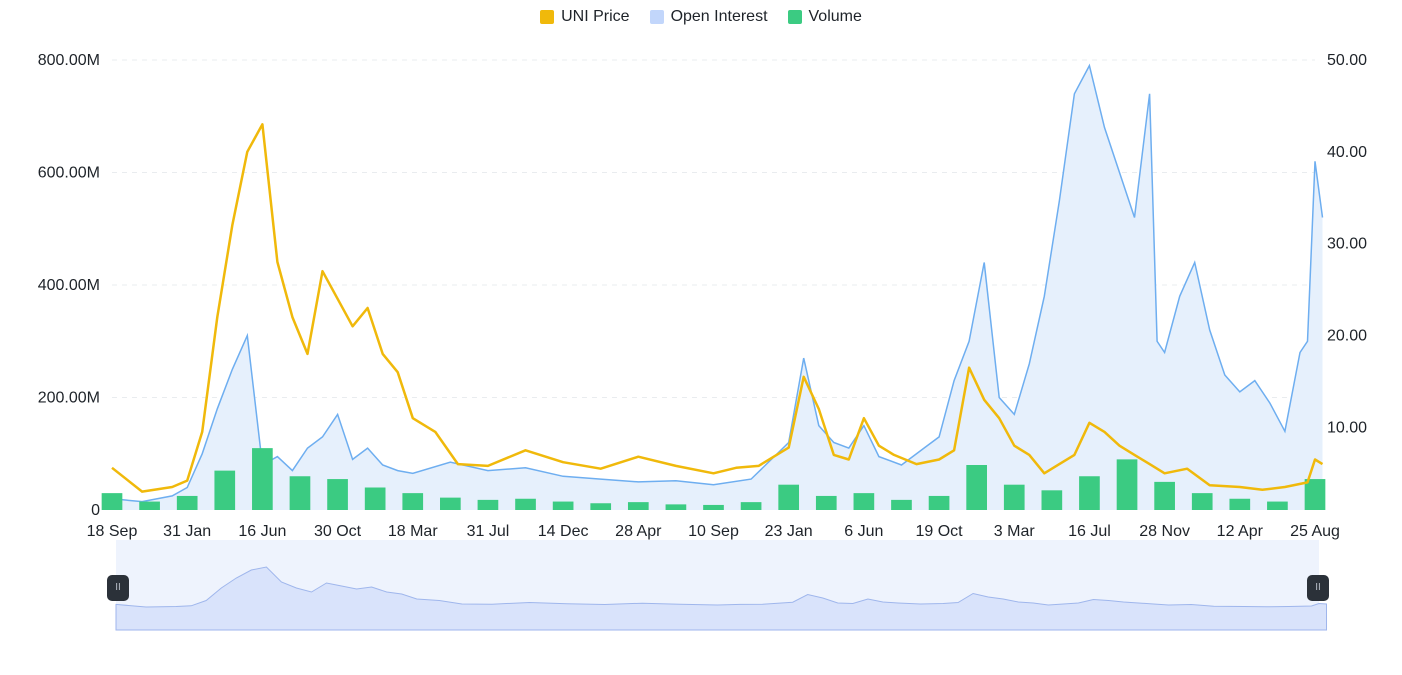 This screenshot has width=1402, height=675. What do you see at coordinates (1347, 427) in the screenshot?
I see `y-right-tick-label: 10.00` at bounding box center [1347, 427].